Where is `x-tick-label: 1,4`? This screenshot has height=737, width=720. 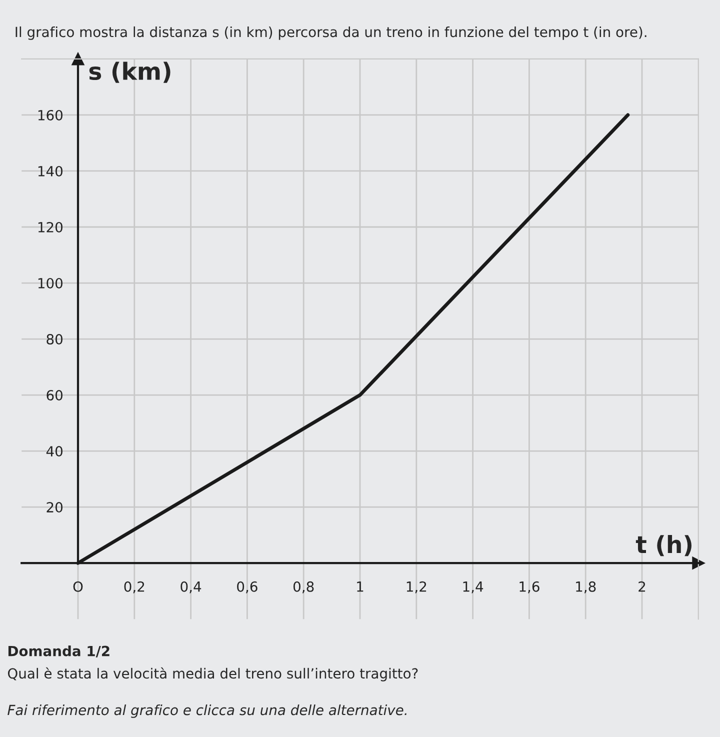 x-tick-label: 1,4 is located at coordinates (473, 588).